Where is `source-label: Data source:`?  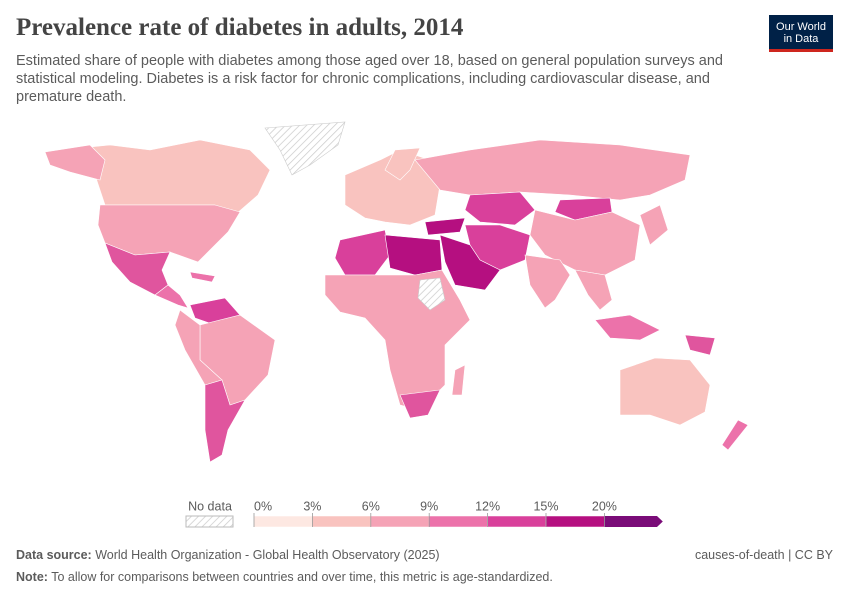
source-label: Data source: is located at coordinates (54, 555).